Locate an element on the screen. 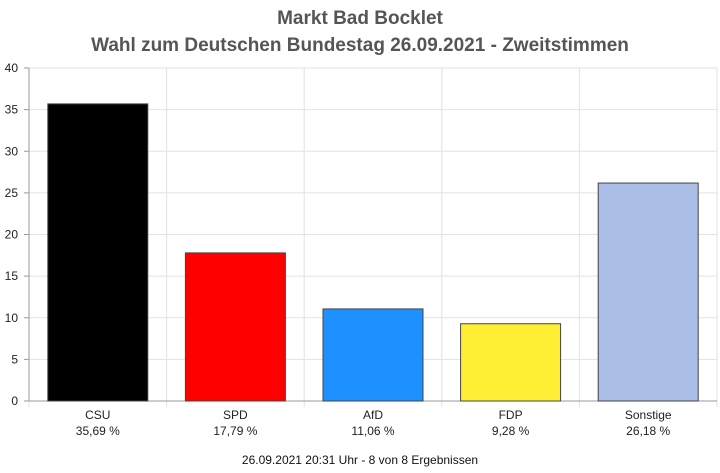 This screenshot has height=473, width=720. y-tick-label: 5 is located at coordinates (14, 359).